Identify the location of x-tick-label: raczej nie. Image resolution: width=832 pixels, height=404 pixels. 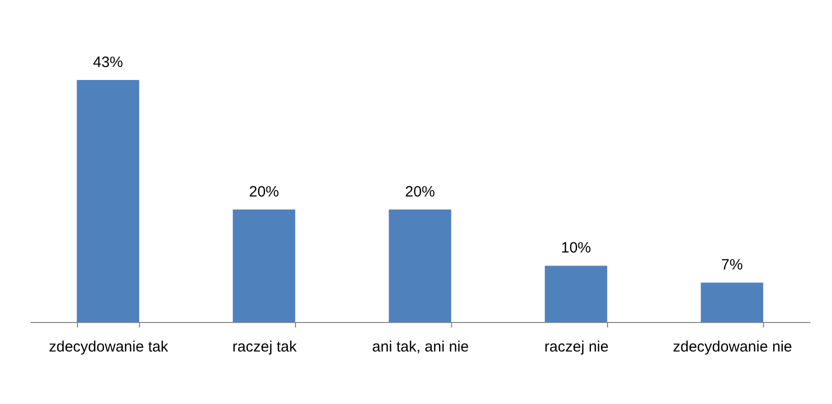
(576, 347).